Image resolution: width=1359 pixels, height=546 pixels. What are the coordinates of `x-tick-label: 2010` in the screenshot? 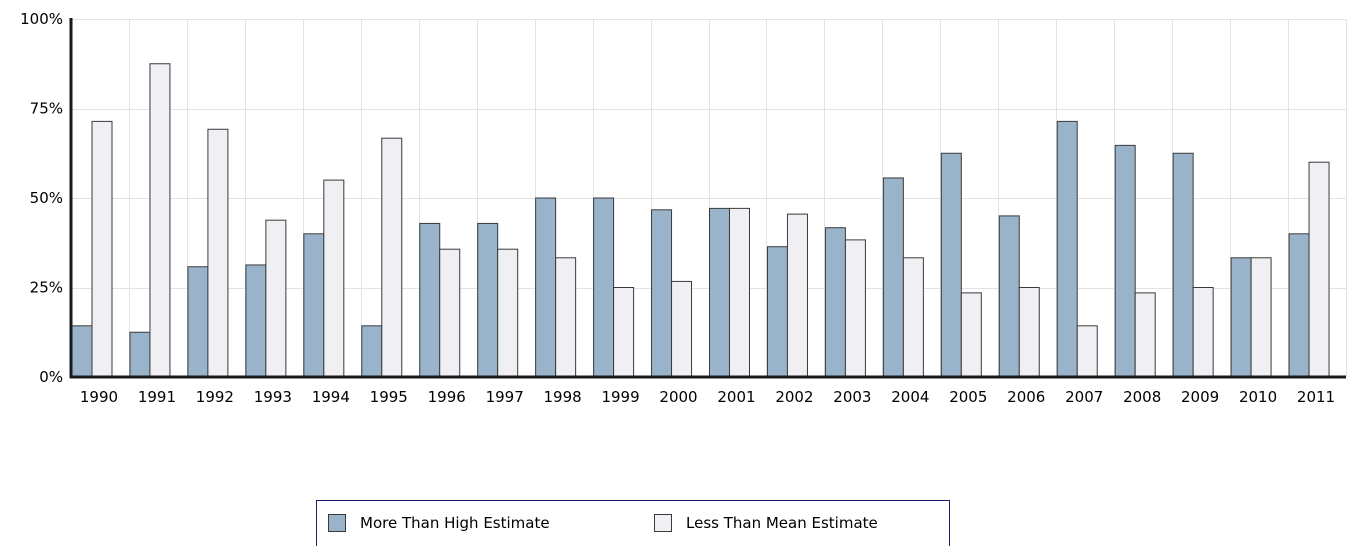 It's located at (1258, 397).